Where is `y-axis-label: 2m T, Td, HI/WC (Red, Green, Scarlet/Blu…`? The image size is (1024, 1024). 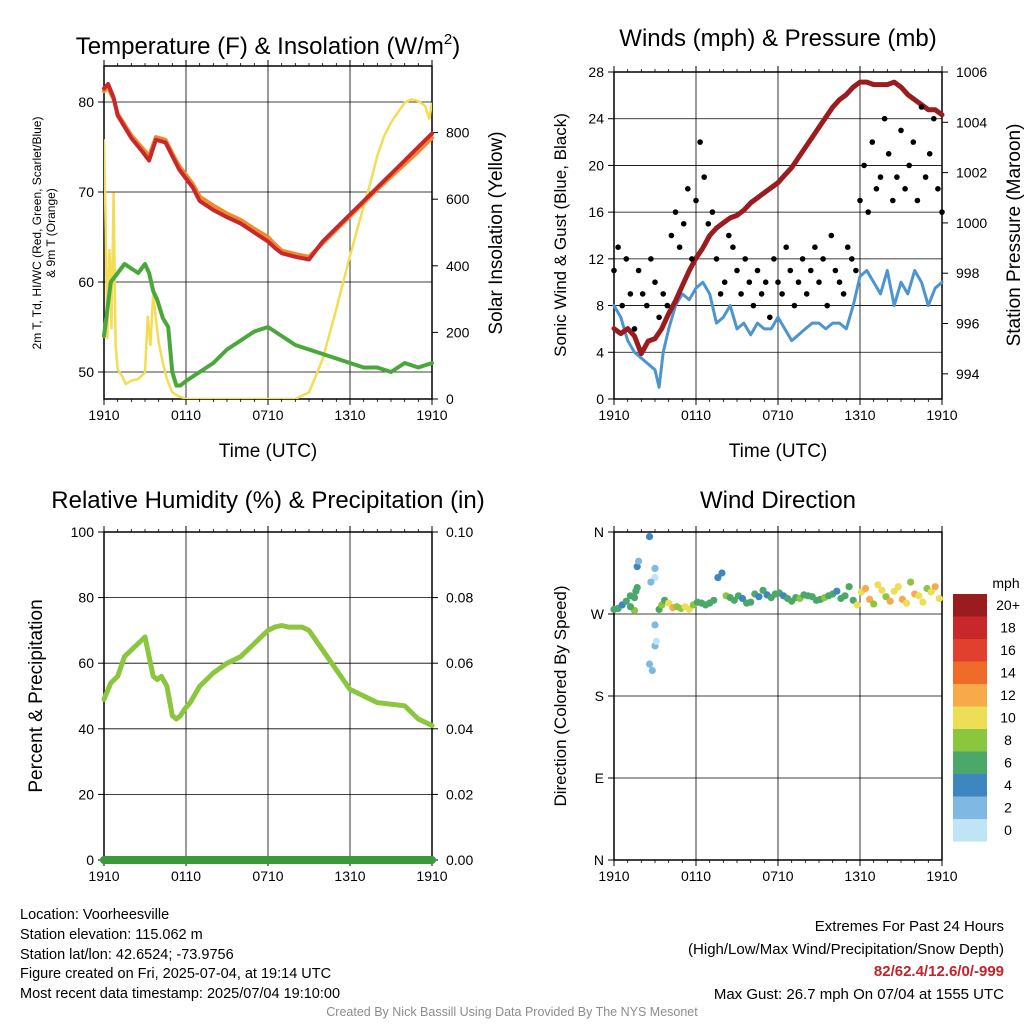 y-axis-label: 2m T, Td, HI/WC (Red, Green, Scarlet/Blu… is located at coordinates (37, 233).